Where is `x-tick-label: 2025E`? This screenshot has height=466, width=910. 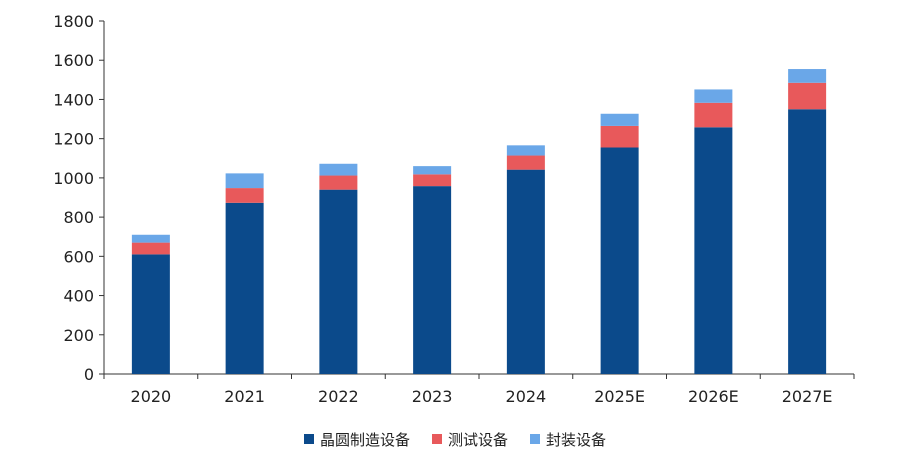
x-tick-label: 2025E is located at coordinates (619, 396).